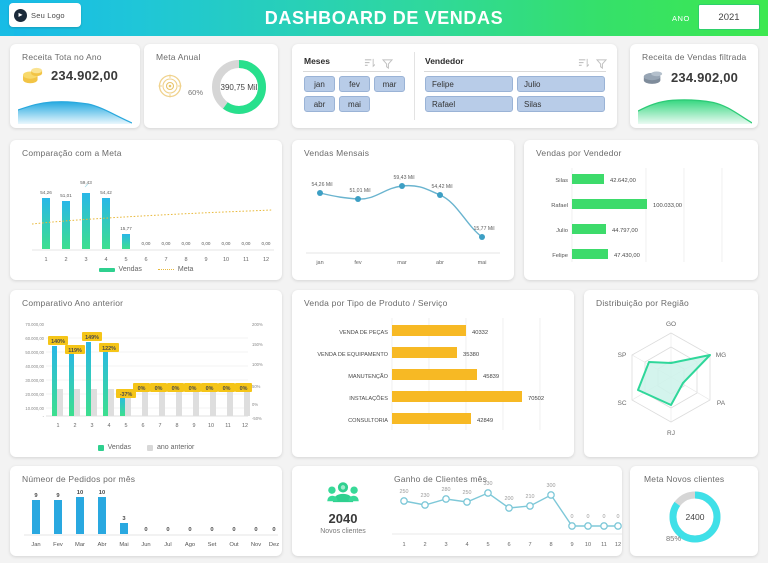 This screenshot has width=768, height=563. I want to click on svg-text: 210, so click(530, 497).